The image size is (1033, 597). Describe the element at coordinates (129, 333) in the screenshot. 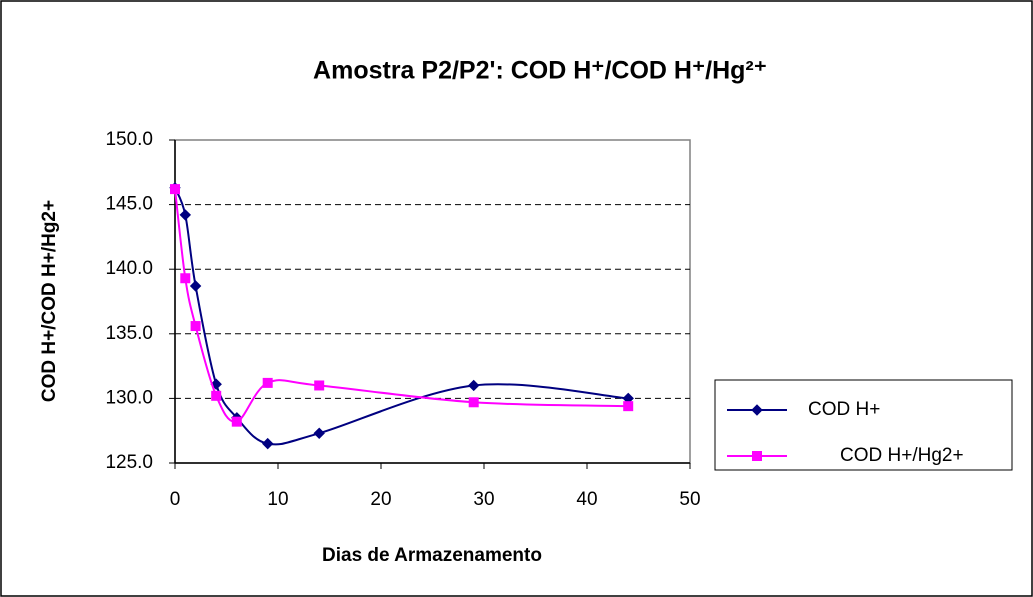

I see `y-tick-label: 135.0` at that location.